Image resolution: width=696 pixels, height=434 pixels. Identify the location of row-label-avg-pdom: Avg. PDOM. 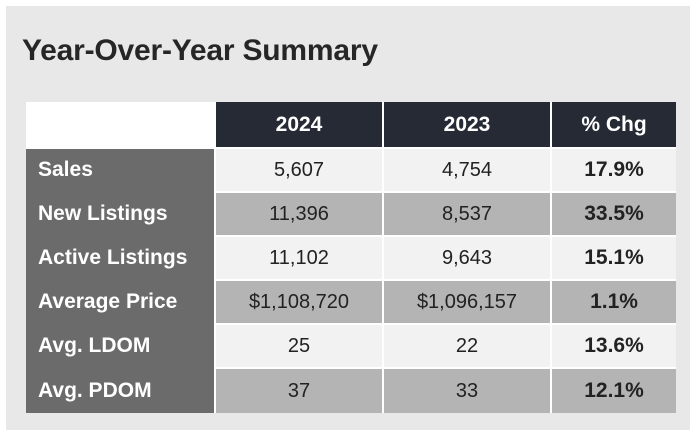
(120, 391).